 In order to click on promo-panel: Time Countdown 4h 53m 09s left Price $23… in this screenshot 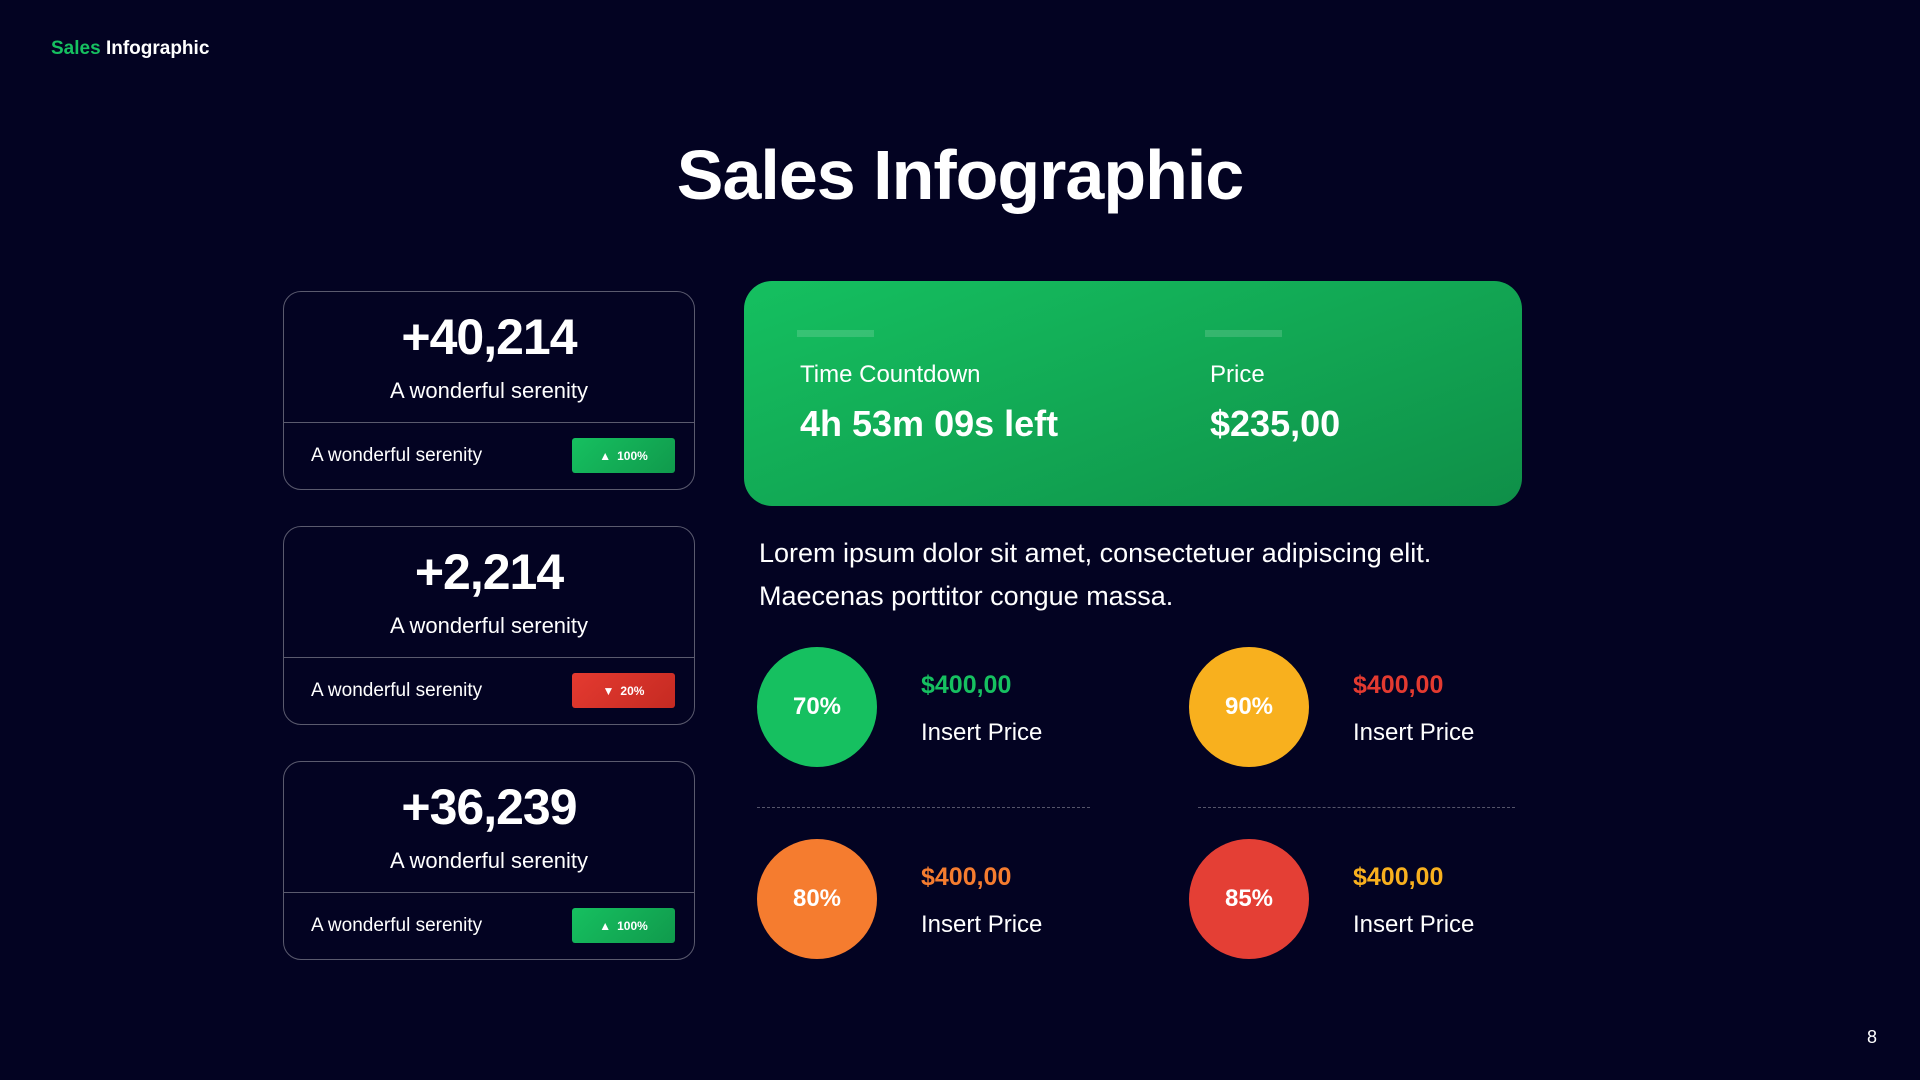, I will do `click(1133, 393)`.